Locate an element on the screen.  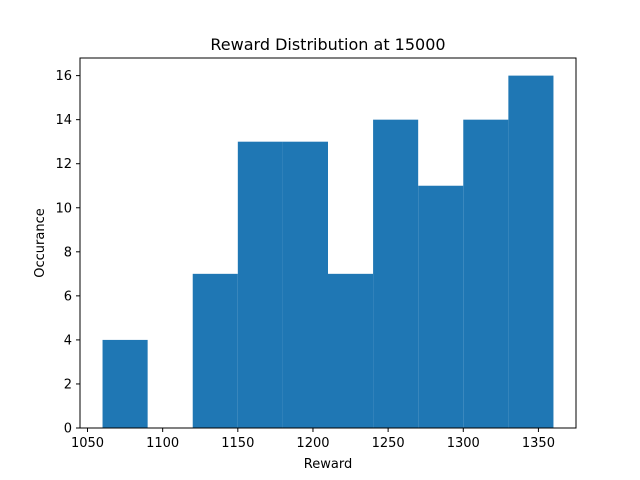
y-axis-ticks: 0 2 4 6 8 10 12 14 16 is located at coordinates (67, 253).